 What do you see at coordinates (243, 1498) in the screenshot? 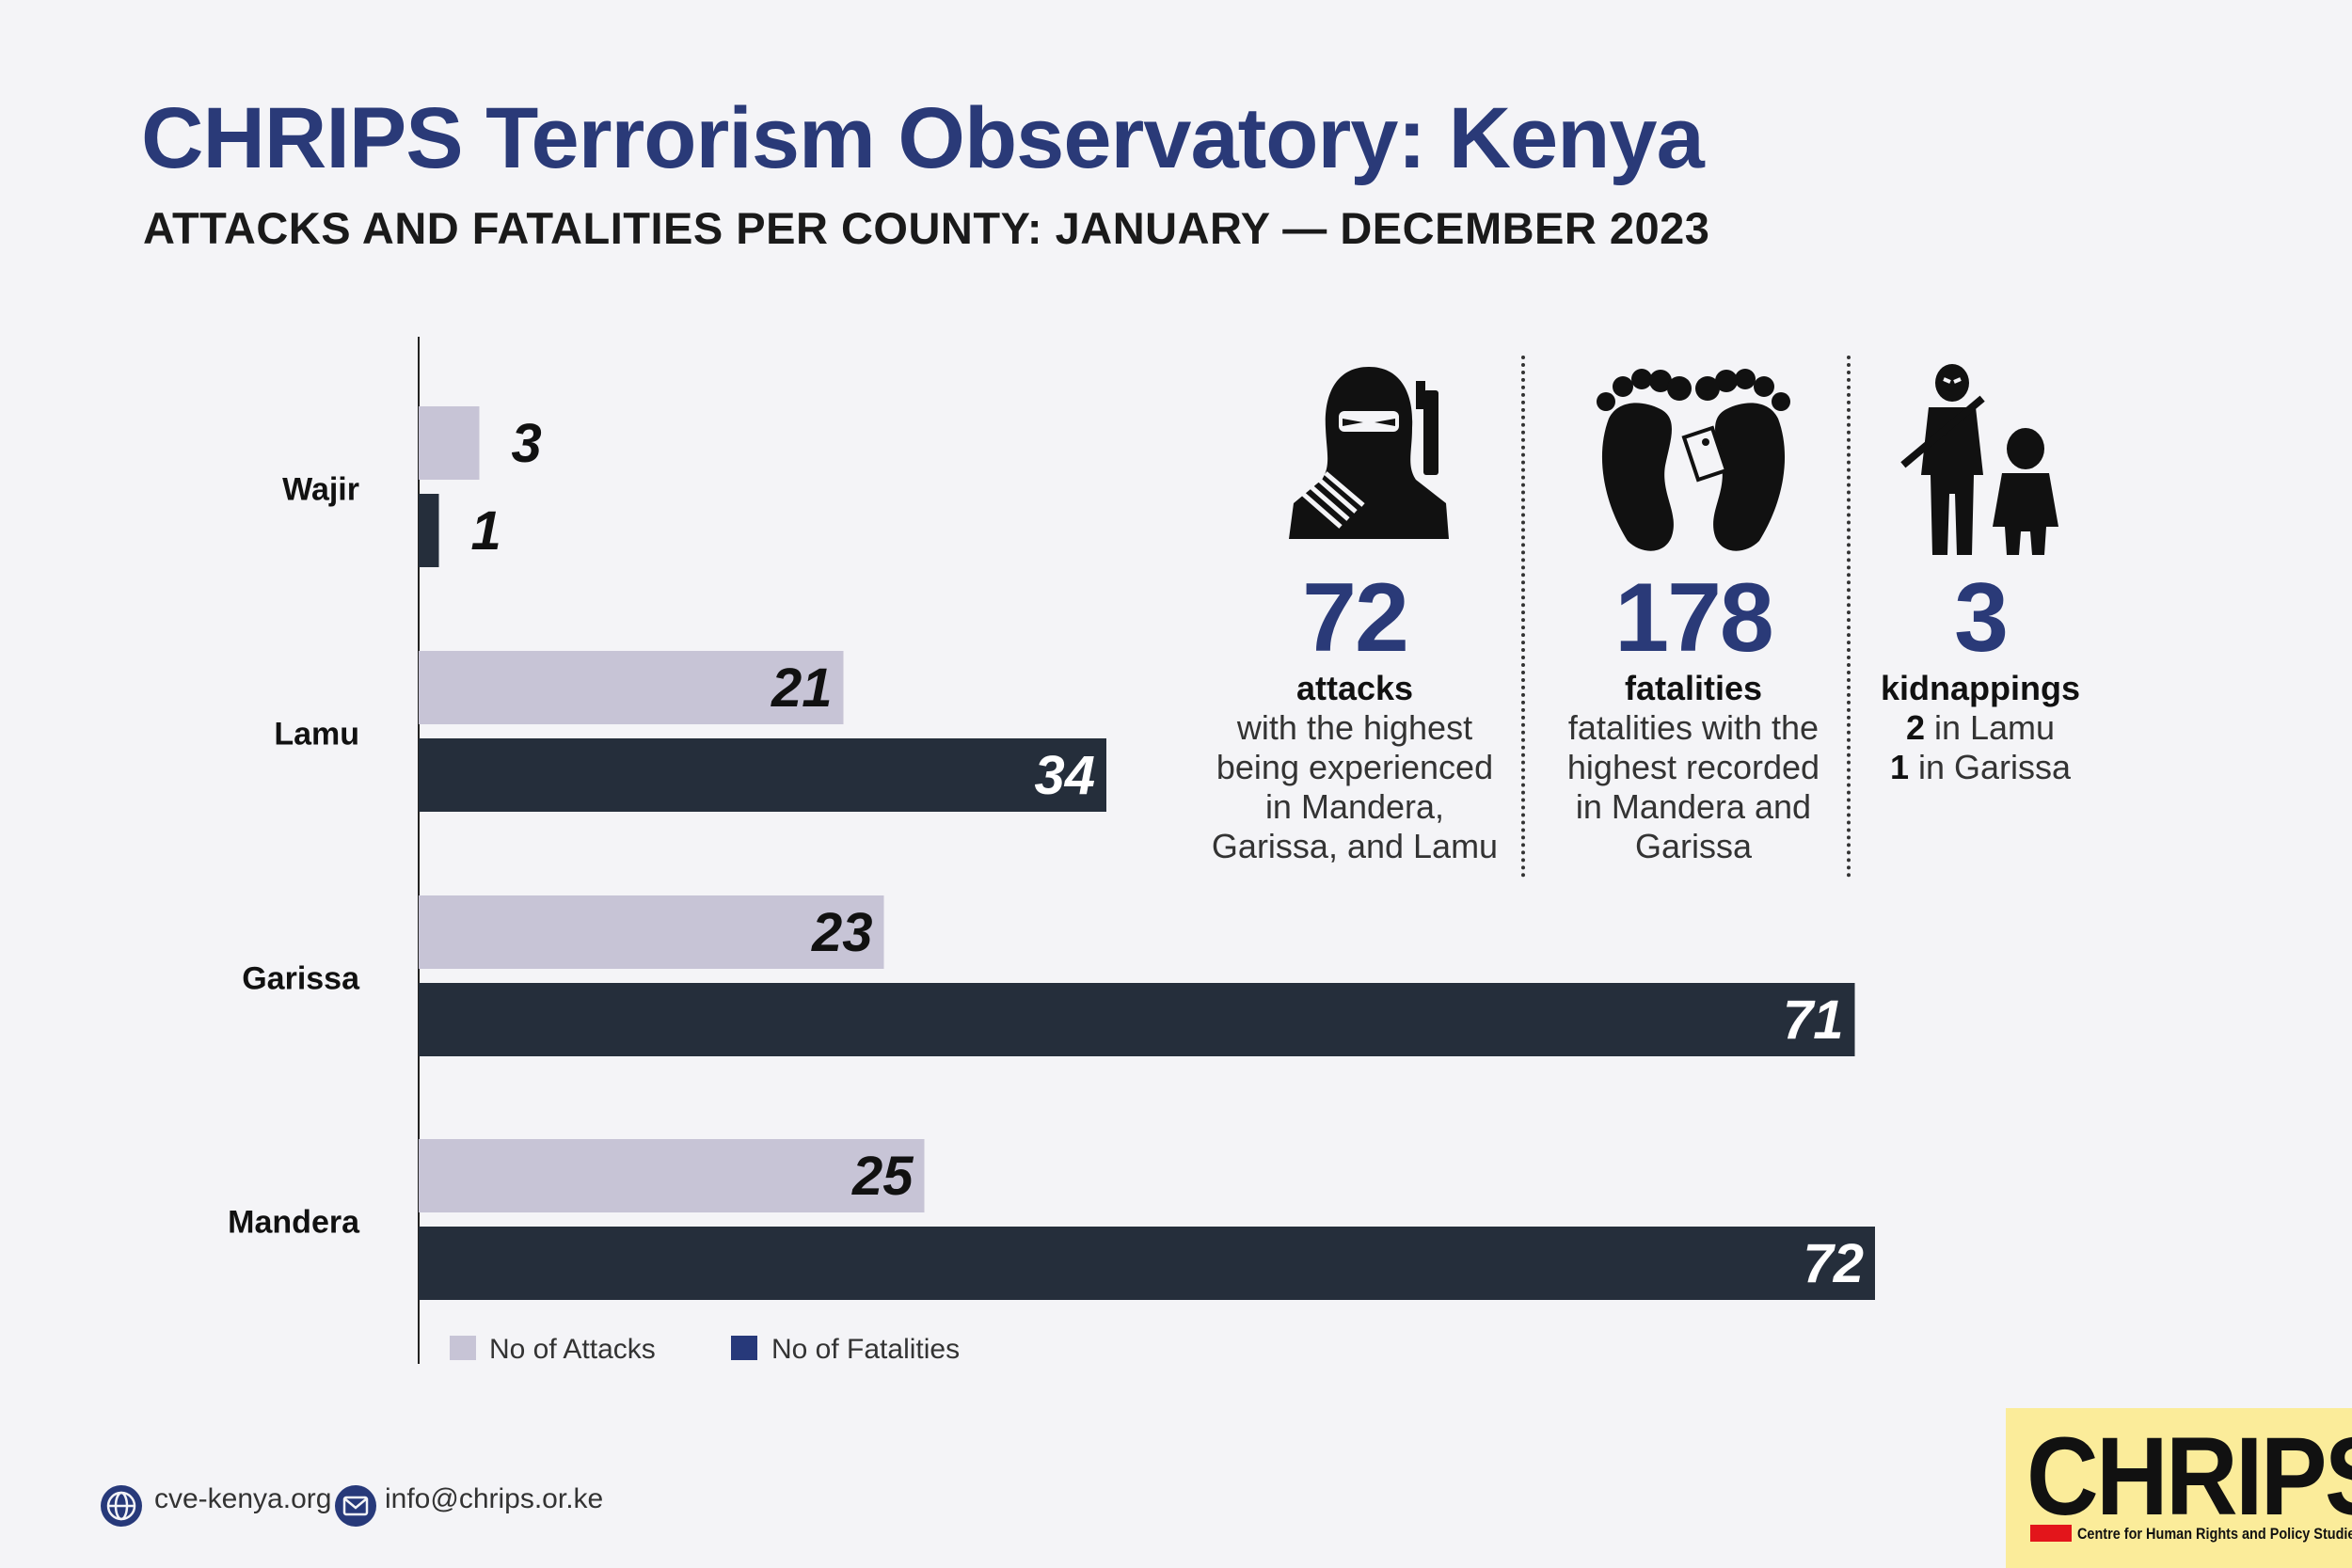
I see `footer-website: cve-kenya.org` at bounding box center [243, 1498].